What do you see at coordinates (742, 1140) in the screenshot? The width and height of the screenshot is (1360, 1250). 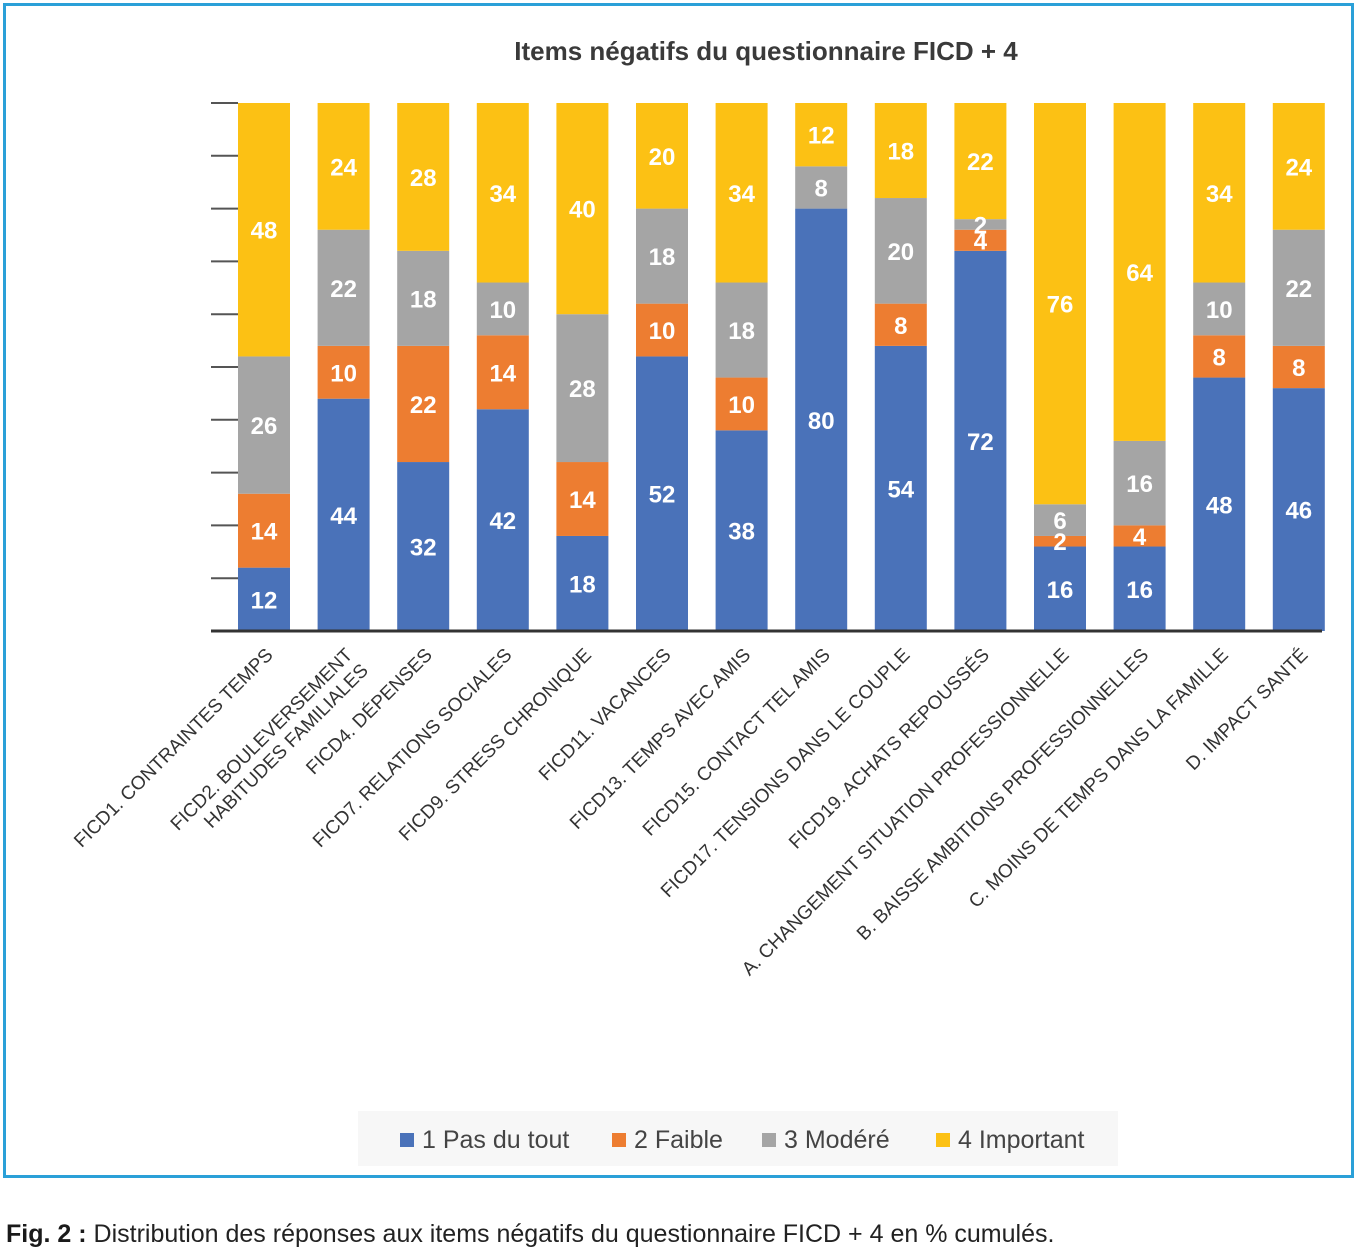 I see `legend: 1 Pas du tout 2 Faible 3 Modéré 4 Important` at bounding box center [742, 1140].